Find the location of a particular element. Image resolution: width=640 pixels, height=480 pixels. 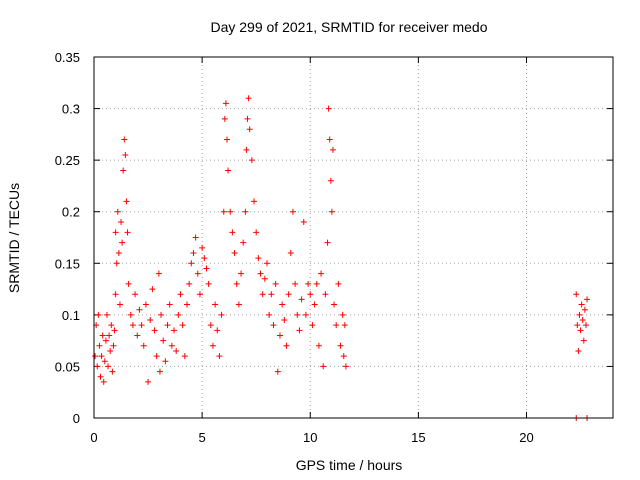

y-tick-label: 0.05 is located at coordinates (67, 366).